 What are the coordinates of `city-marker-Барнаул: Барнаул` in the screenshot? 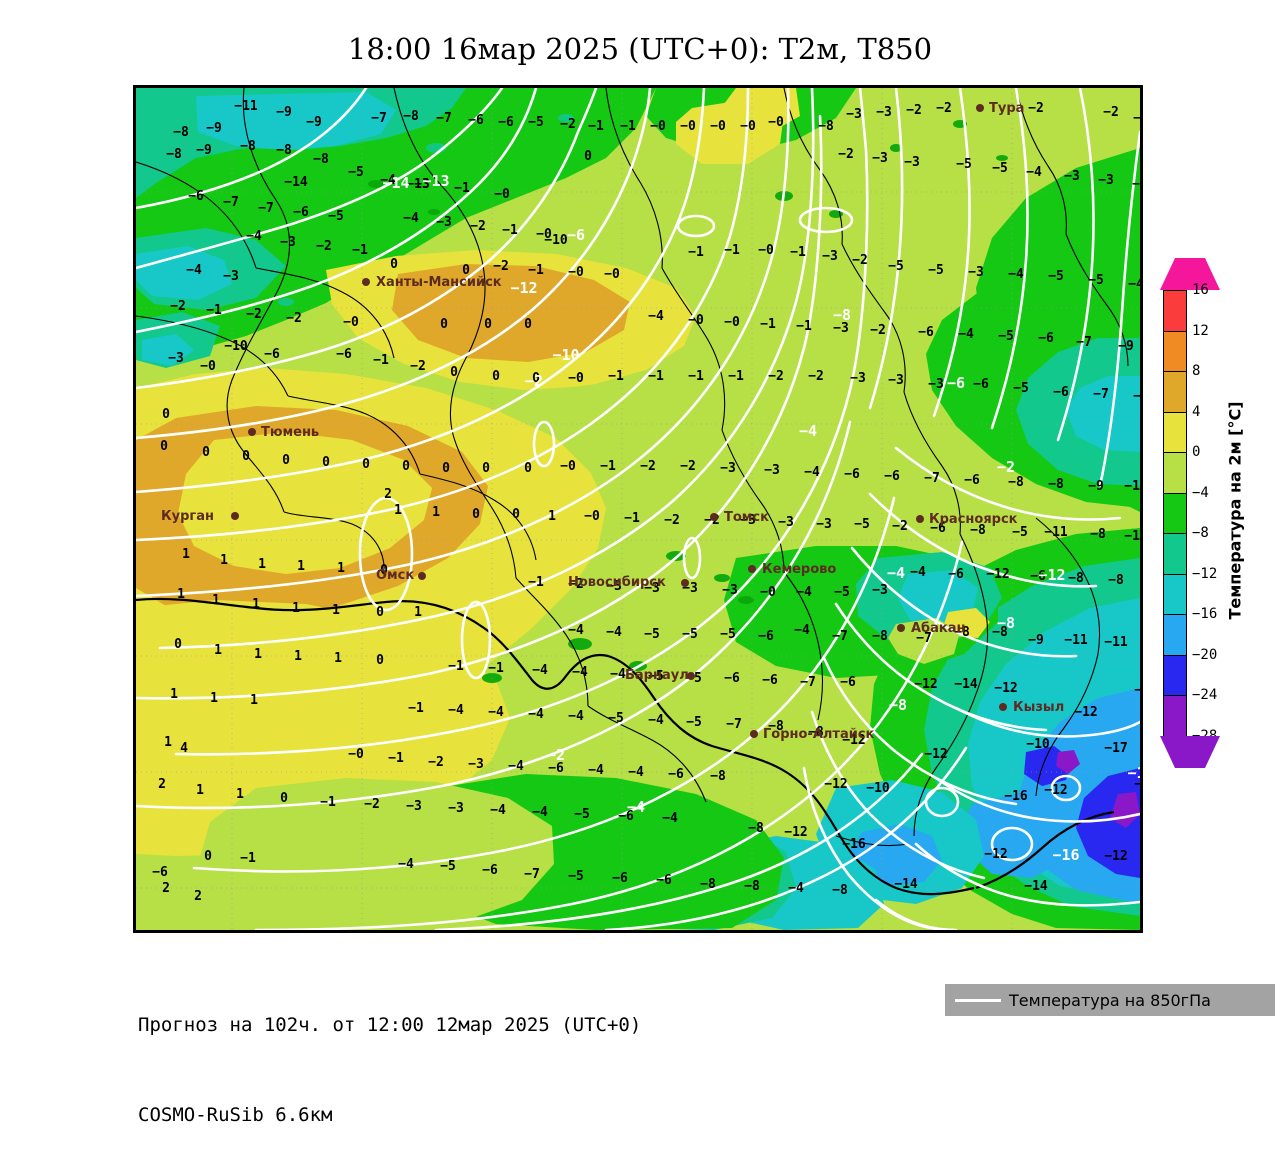 It's located at (660, 675).